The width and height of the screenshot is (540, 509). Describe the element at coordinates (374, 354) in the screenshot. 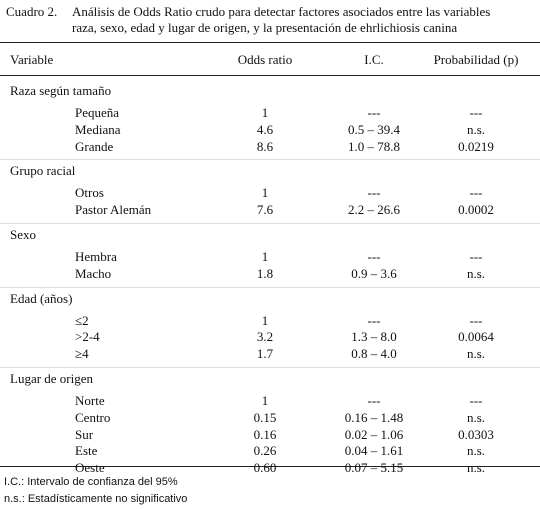

I see `cell: 0.8 – 4.0` at that location.